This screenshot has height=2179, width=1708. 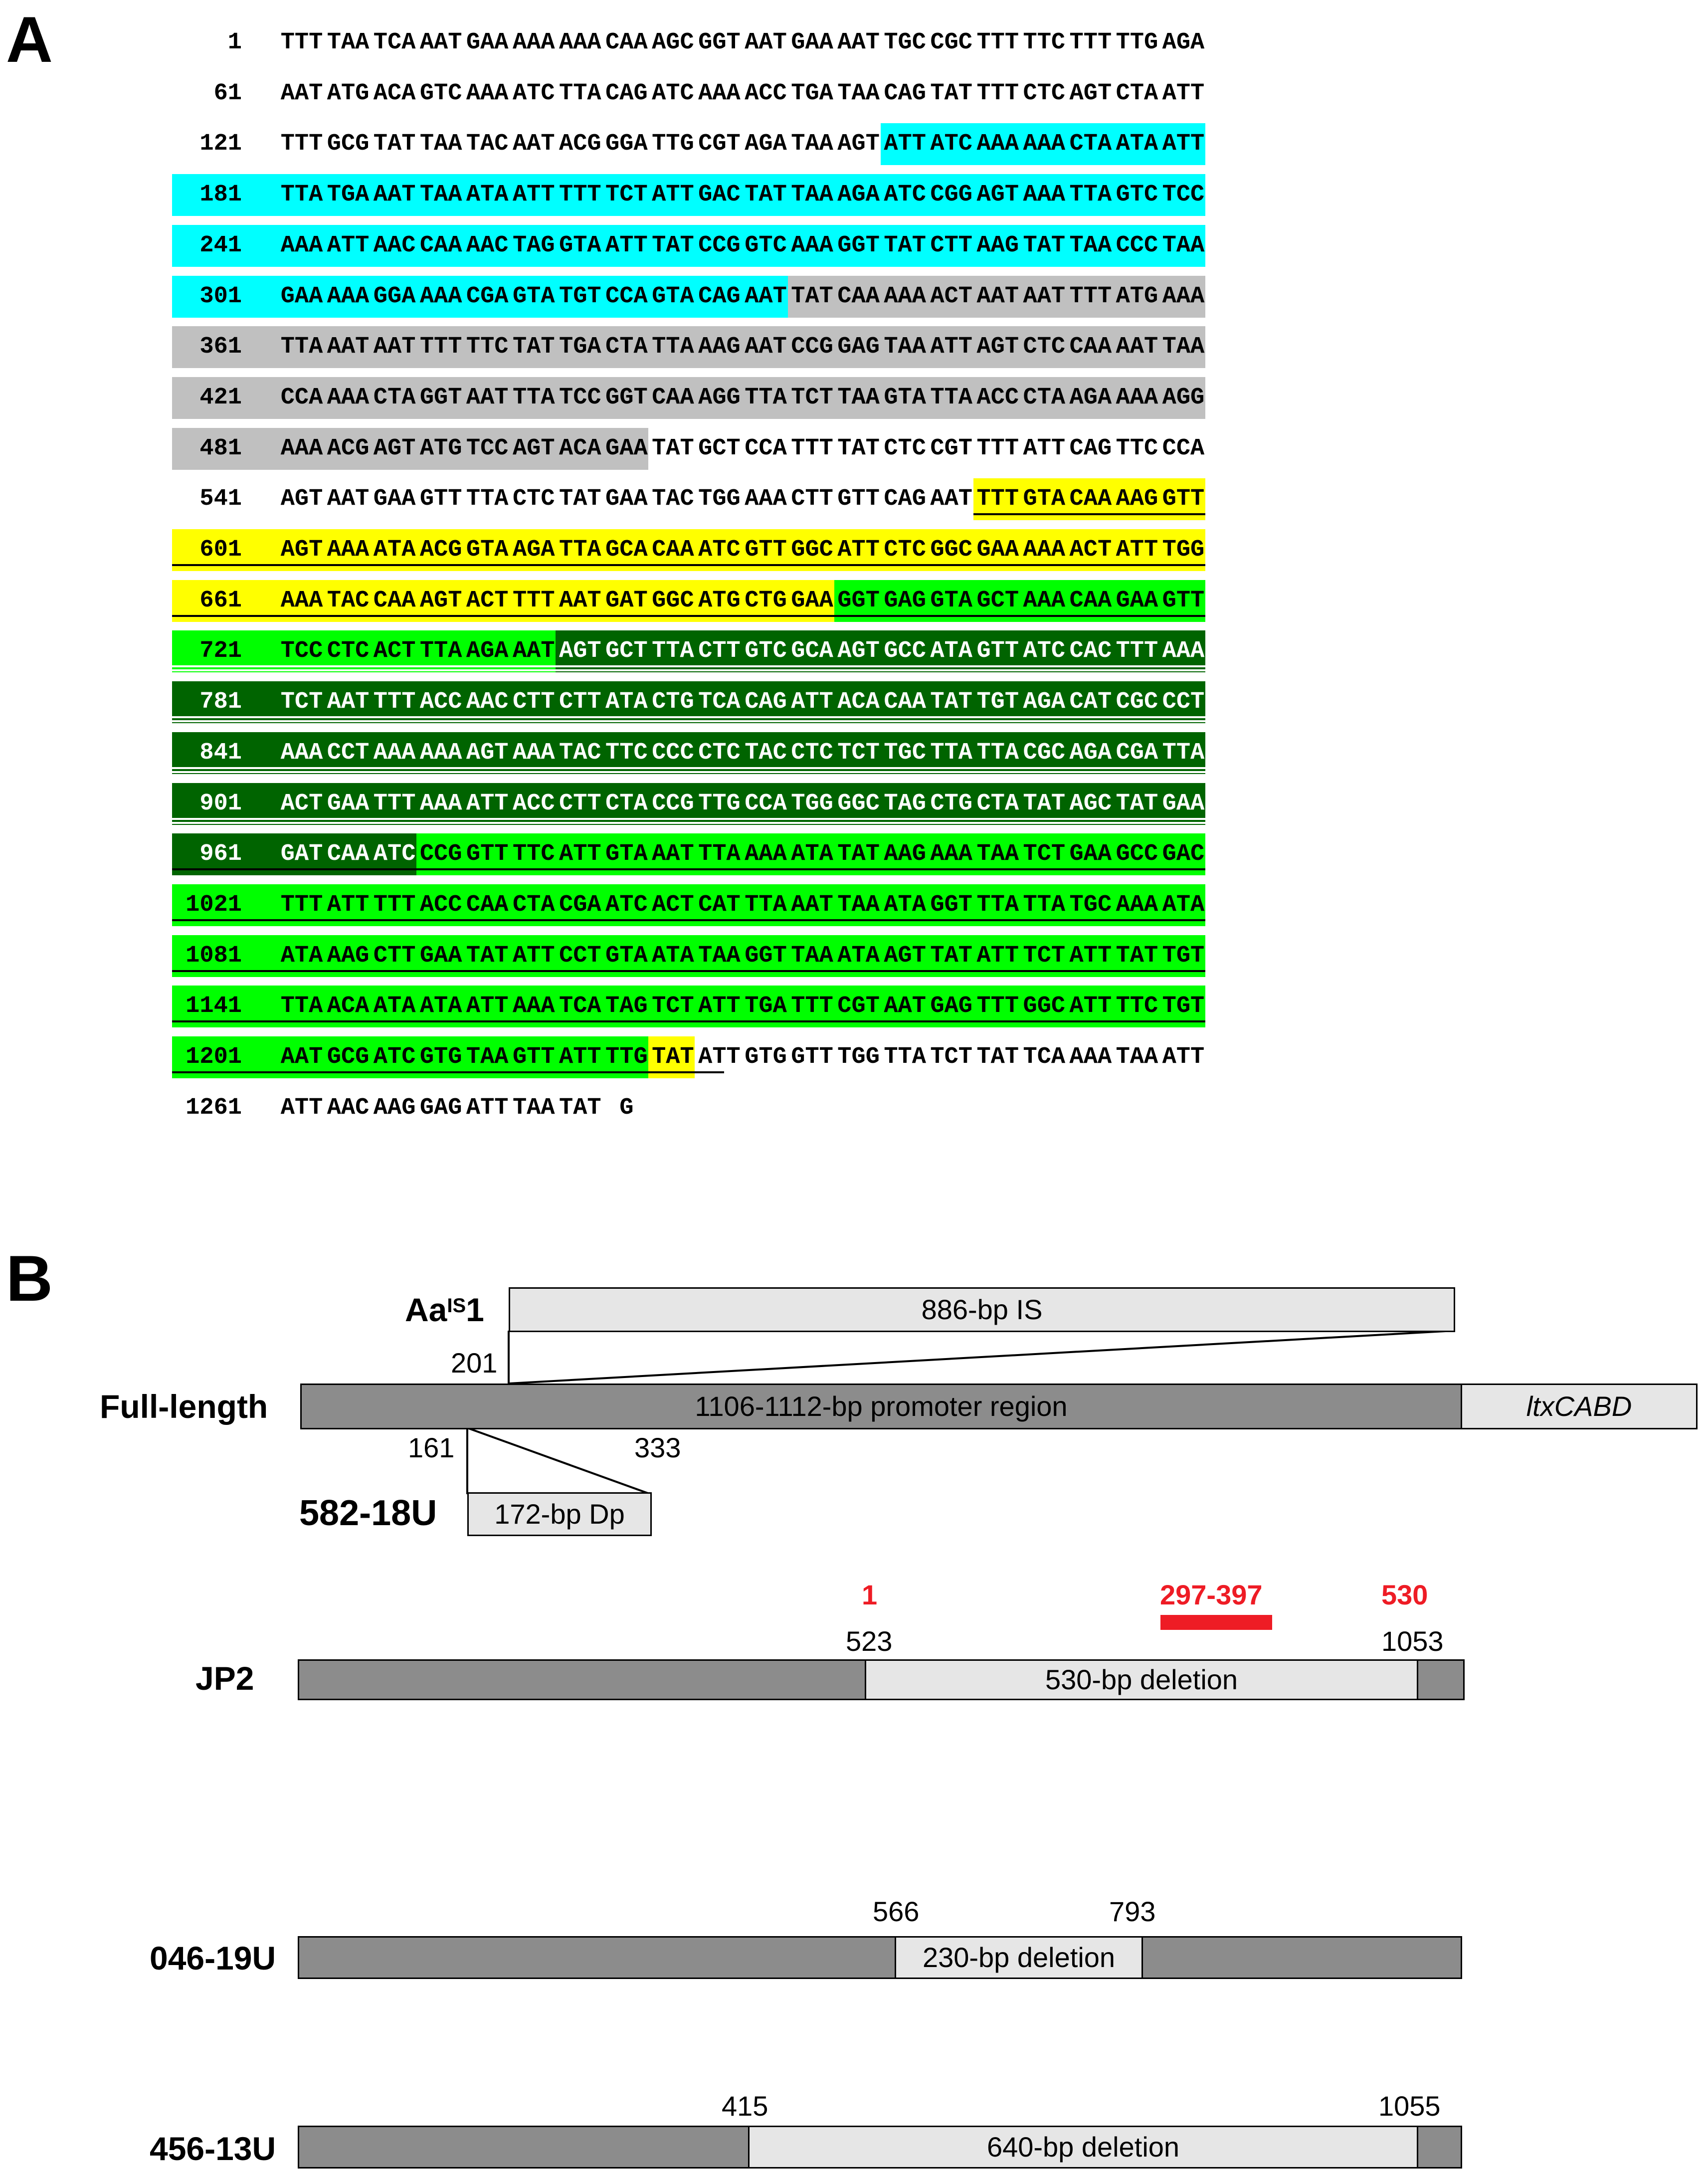 I want to click on sequence-row-number: 1081, so click(x=214, y=955).